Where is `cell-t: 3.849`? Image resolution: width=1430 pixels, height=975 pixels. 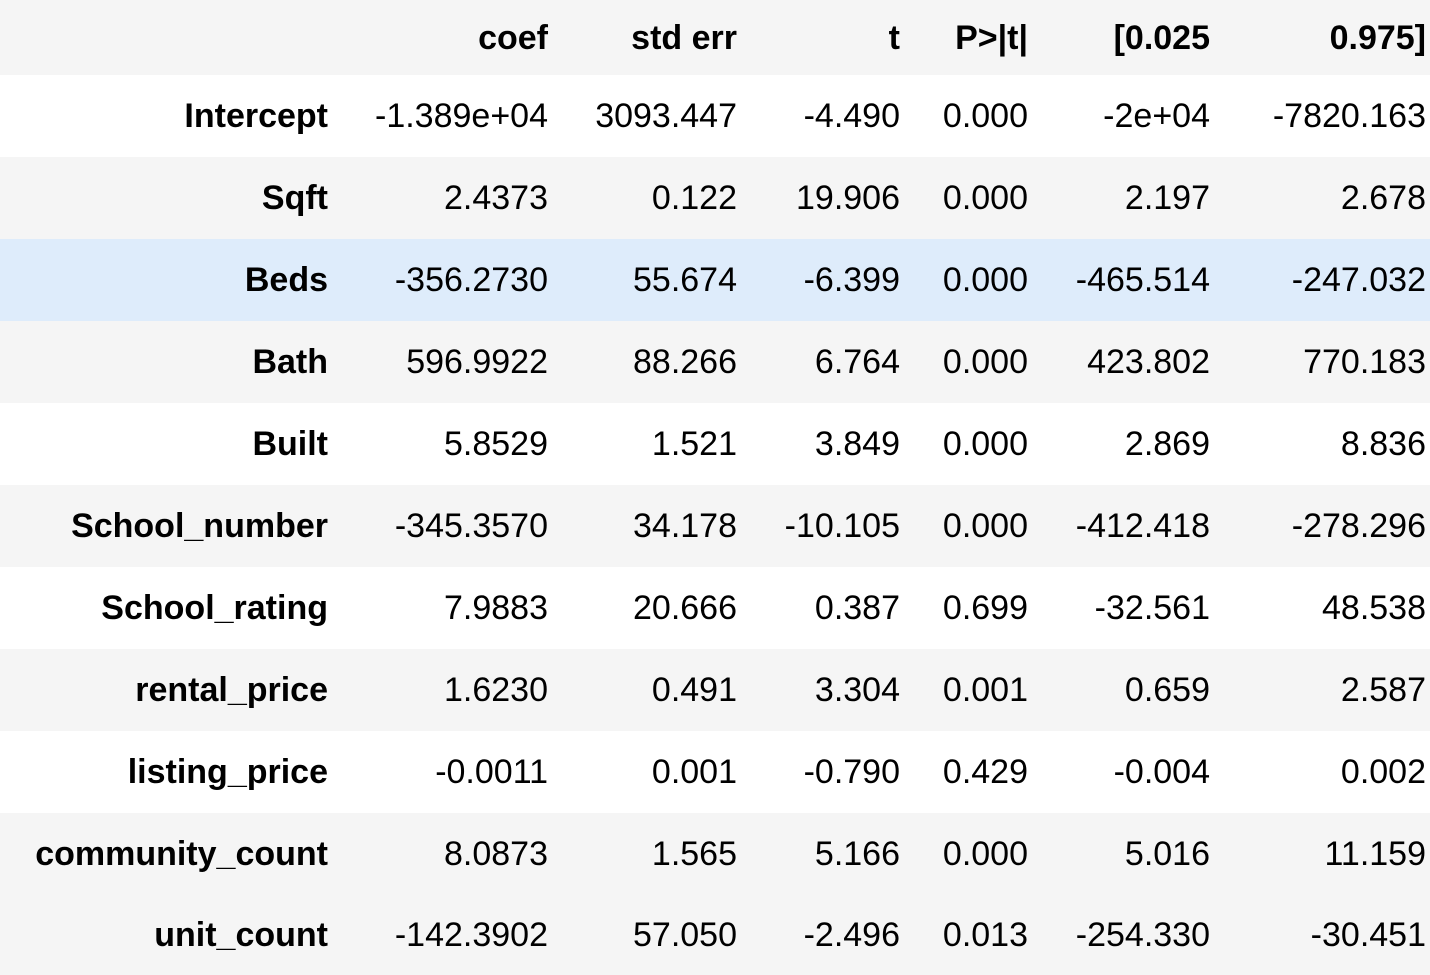
cell-t: 3.849 is located at coordinates (857, 444).